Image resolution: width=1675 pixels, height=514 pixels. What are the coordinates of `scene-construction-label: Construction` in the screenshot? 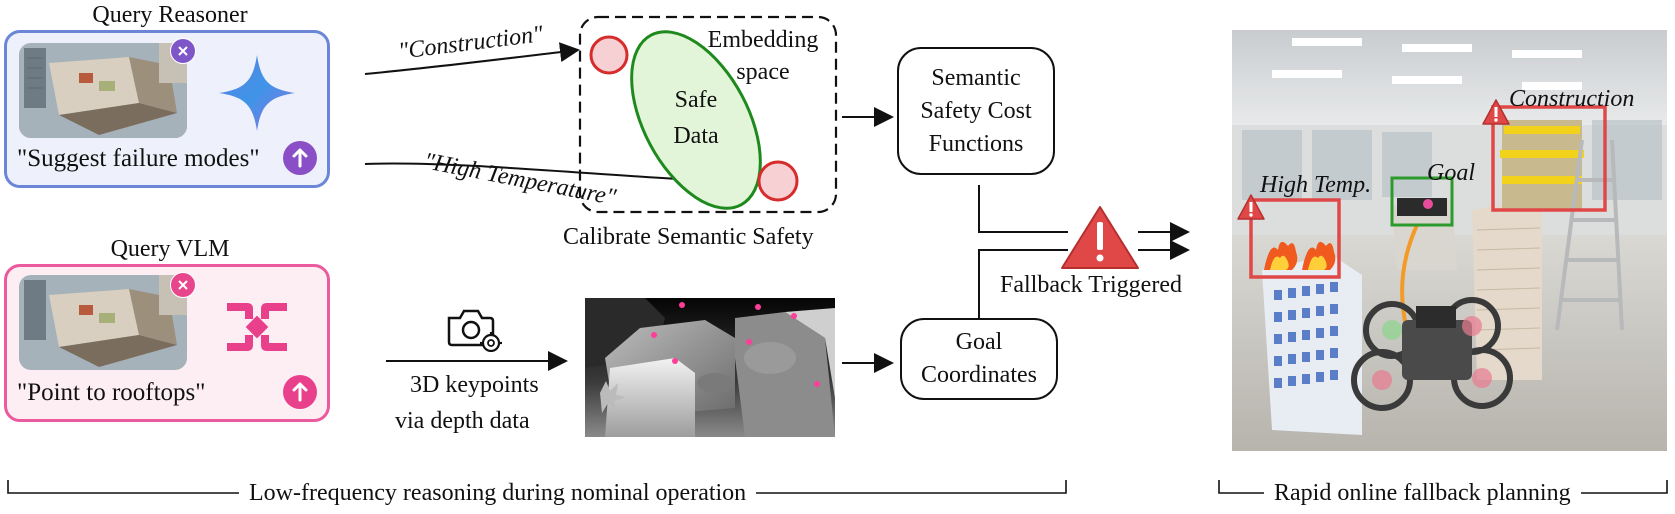 It's located at (1572, 99).